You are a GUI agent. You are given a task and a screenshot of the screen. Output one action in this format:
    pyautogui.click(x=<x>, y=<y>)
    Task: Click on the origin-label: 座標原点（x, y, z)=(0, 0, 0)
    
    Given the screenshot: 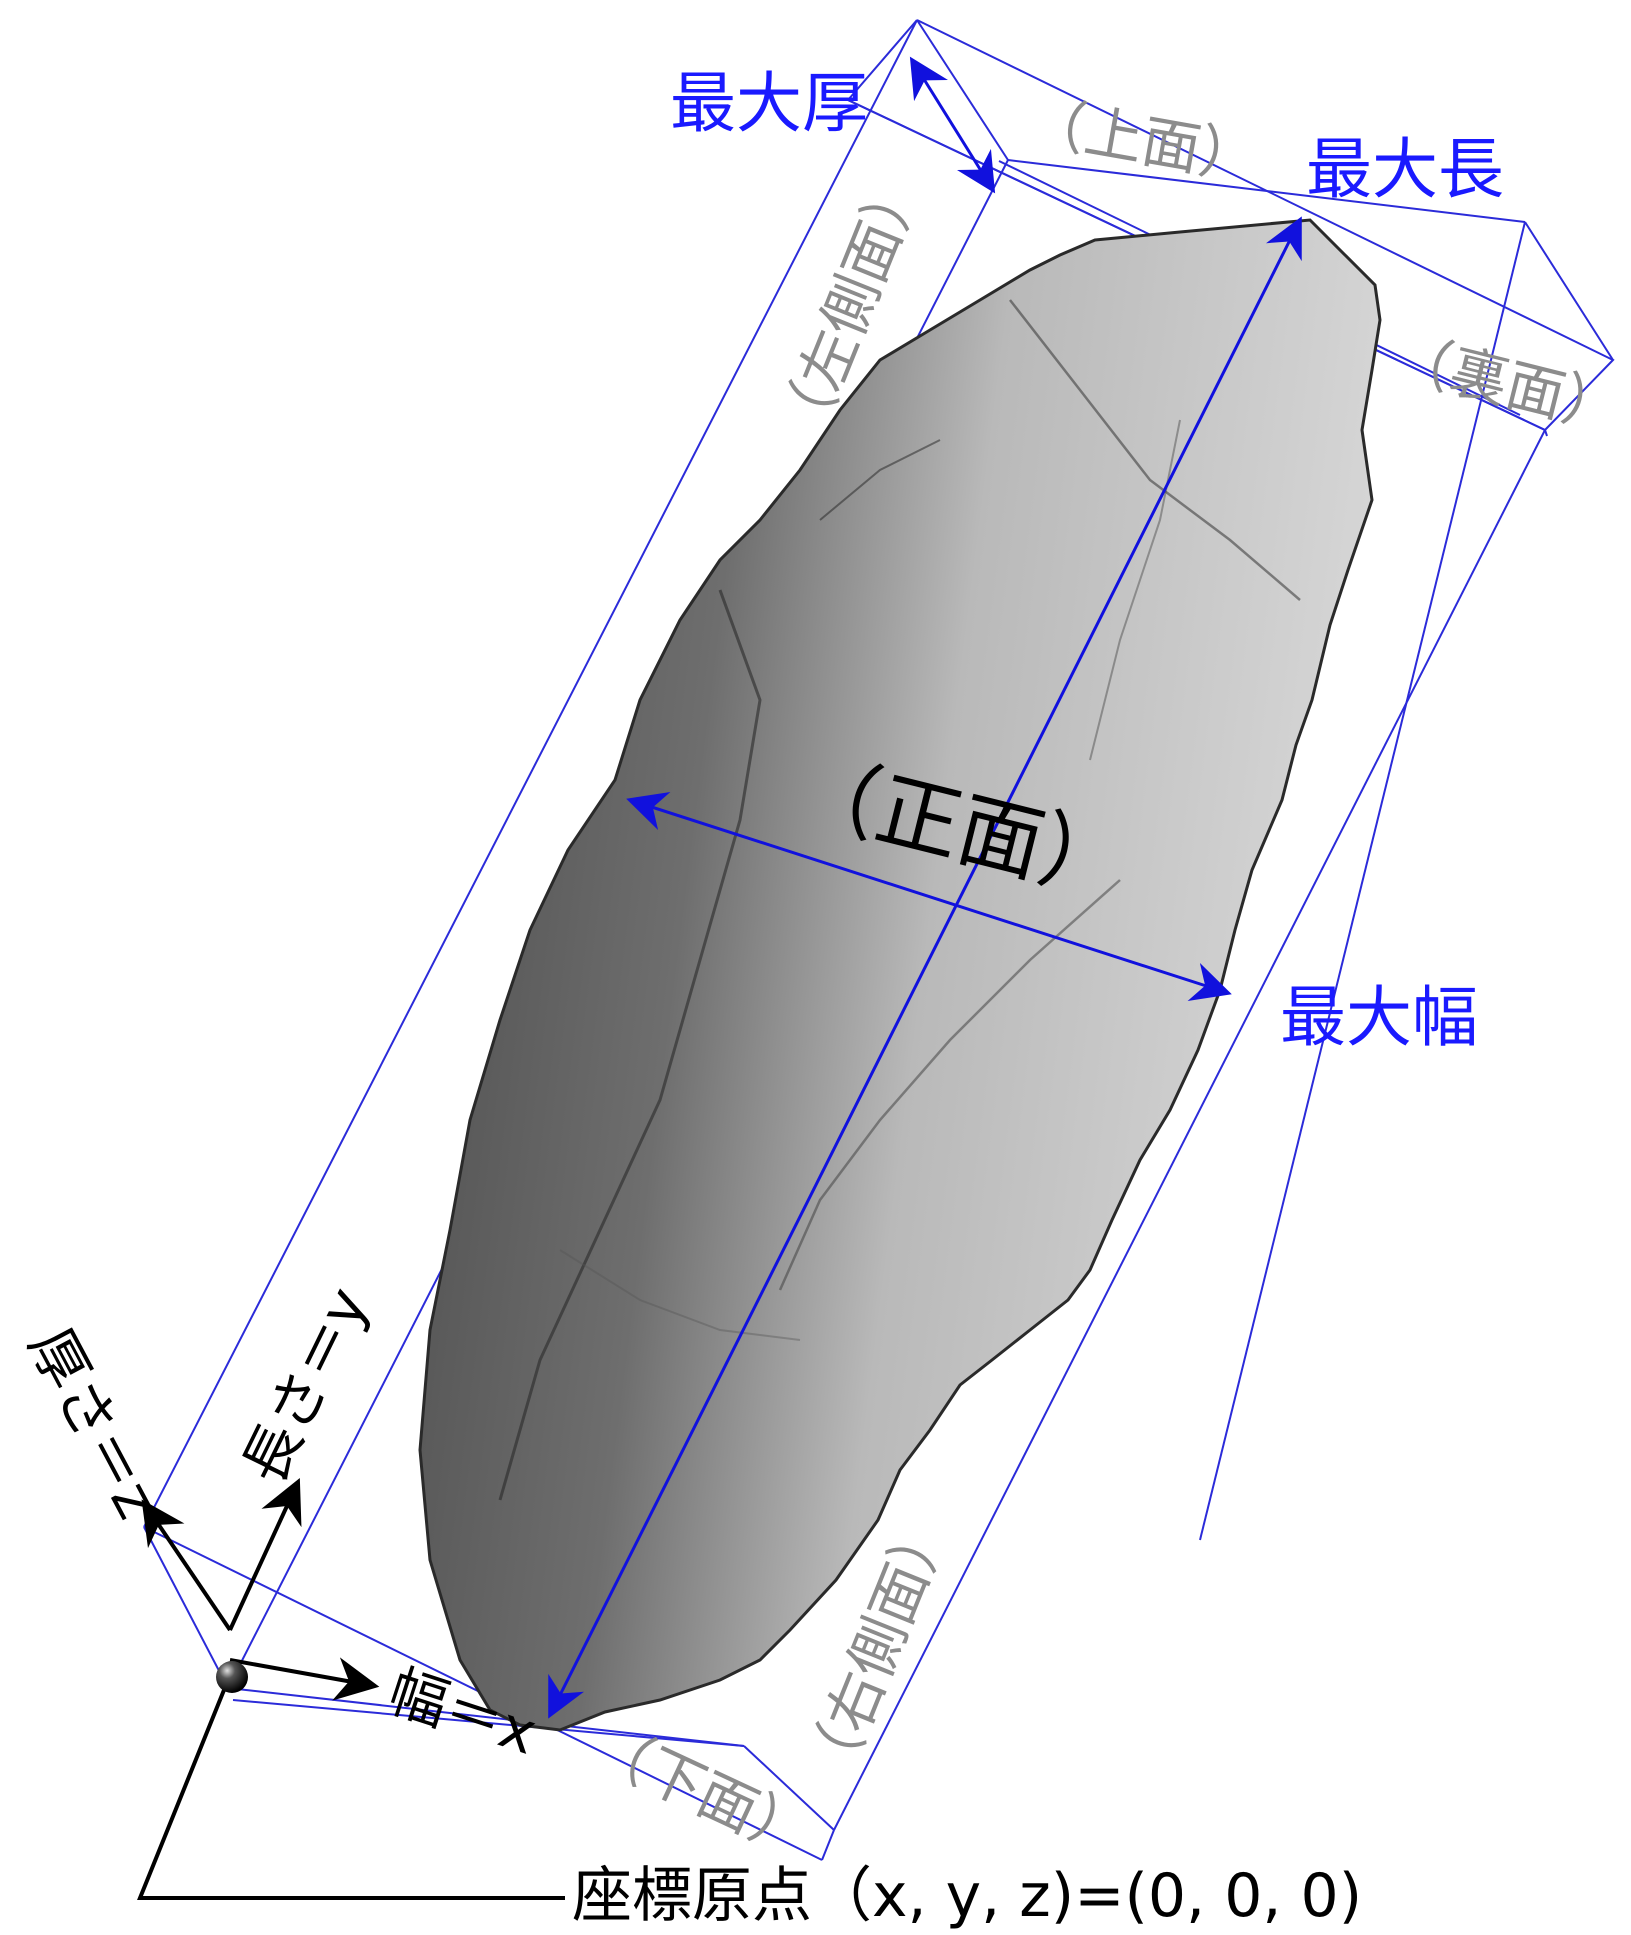 What is the action you would take?
    pyautogui.click(x=967, y=1896)
    